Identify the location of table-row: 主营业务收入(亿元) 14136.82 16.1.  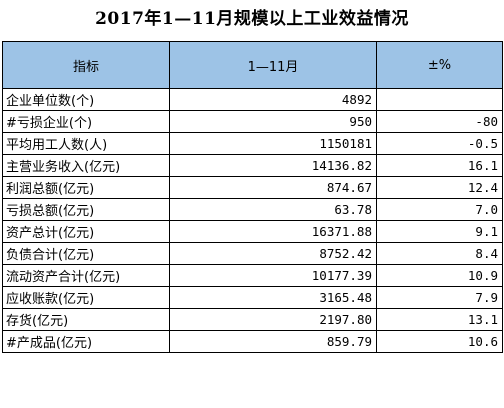
(252, 165).